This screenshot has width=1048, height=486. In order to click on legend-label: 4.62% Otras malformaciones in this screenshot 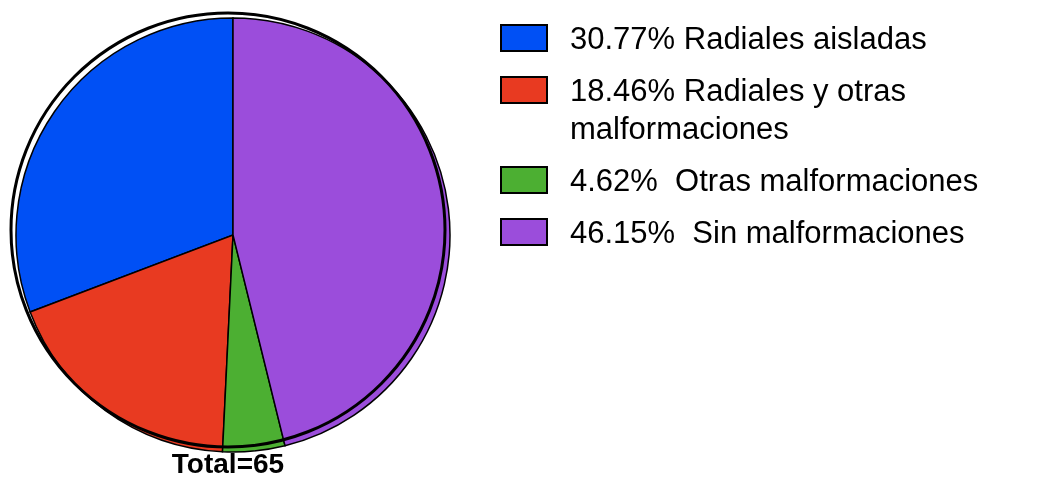, I will do `click(774, 181)`.